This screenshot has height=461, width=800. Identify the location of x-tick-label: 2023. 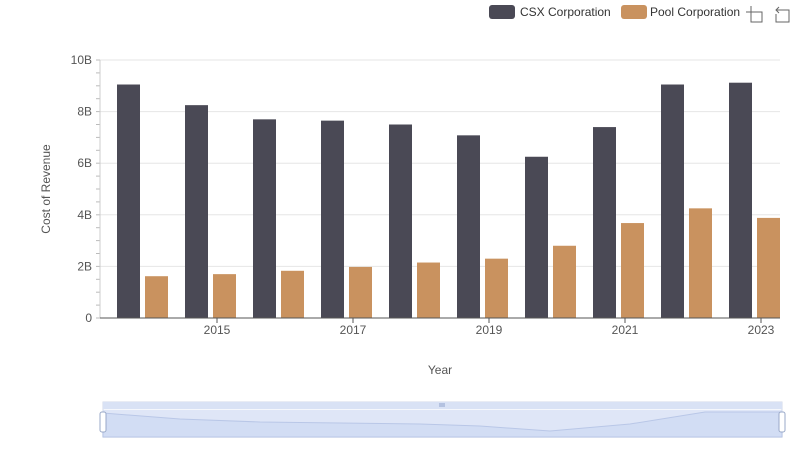
(761, 330).